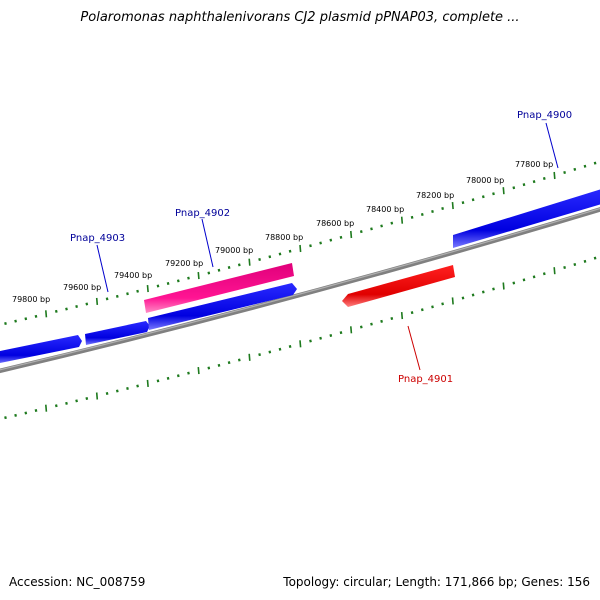  What do you see at coordinates (385, 209) in the screenshot?
I see `ruler-label: 78400 bp` at bounding box center [385, 209].